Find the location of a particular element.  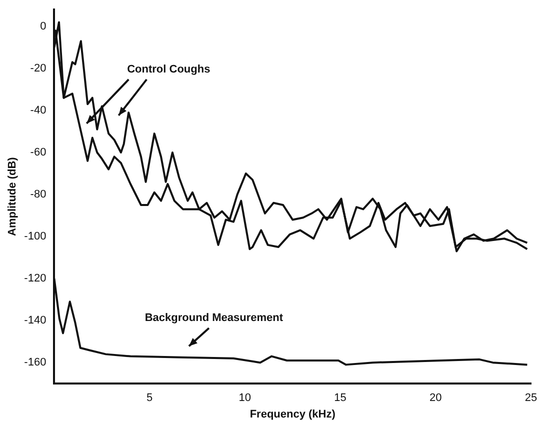

x-tick-label: 25 is located at coordinates (531, 398).